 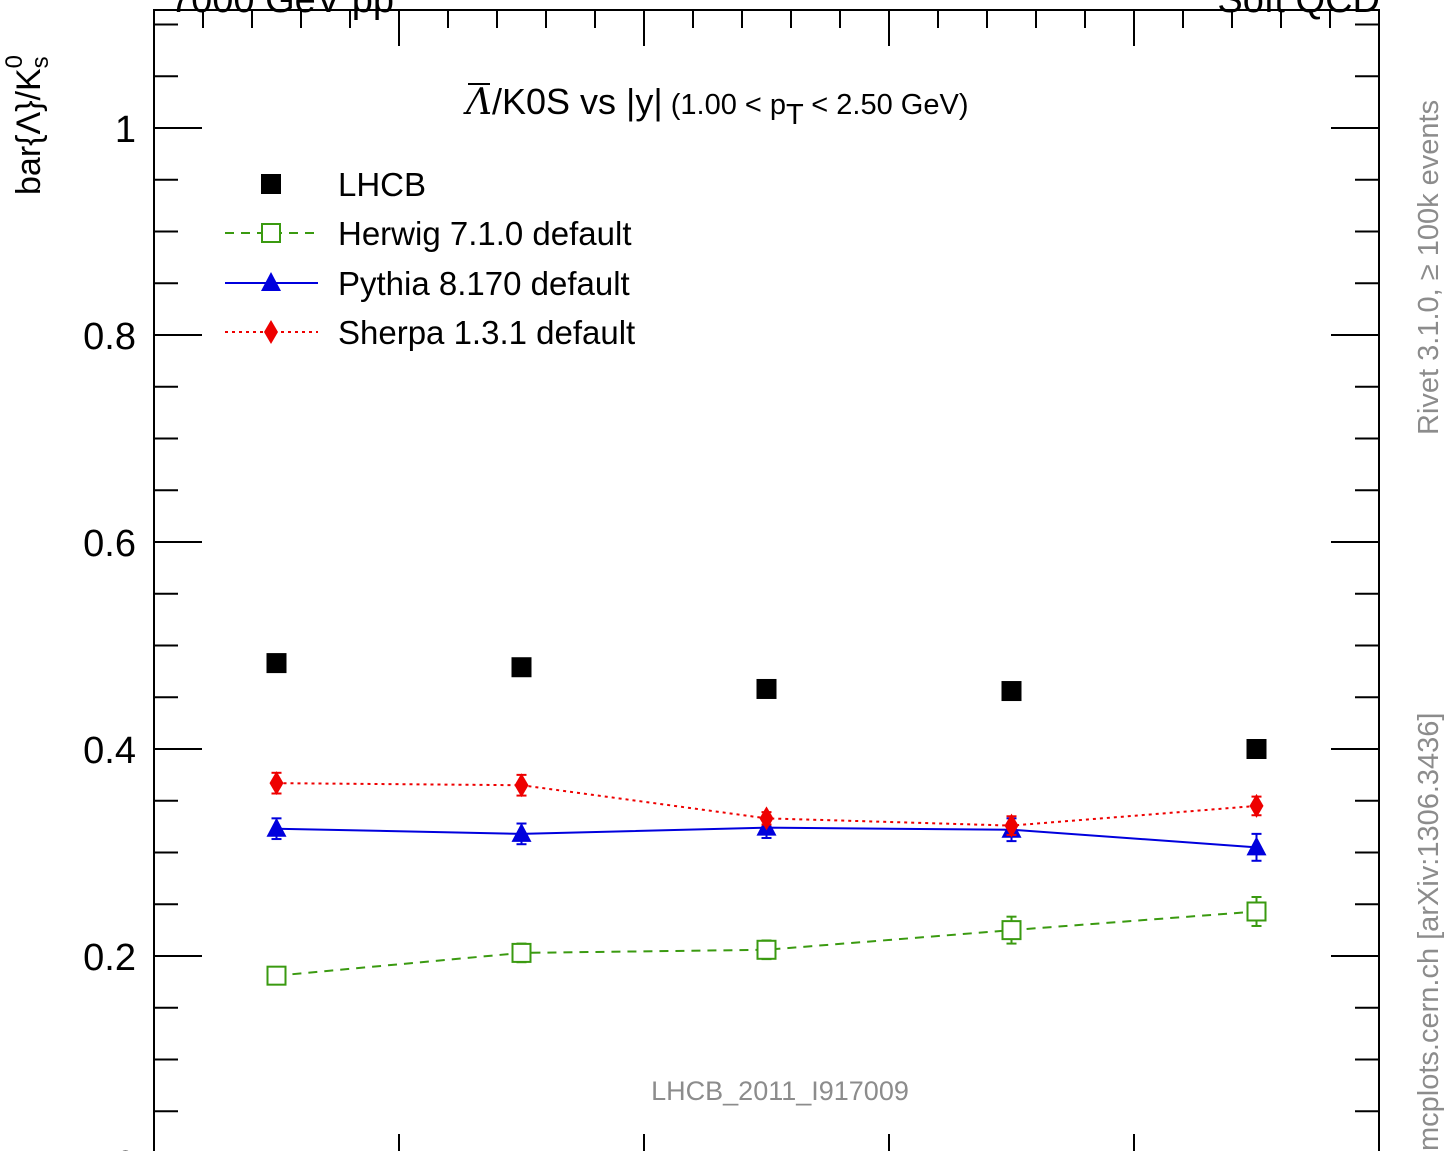 I want to click on y-axis-label-sup: 0, so click(x=14, y=61).